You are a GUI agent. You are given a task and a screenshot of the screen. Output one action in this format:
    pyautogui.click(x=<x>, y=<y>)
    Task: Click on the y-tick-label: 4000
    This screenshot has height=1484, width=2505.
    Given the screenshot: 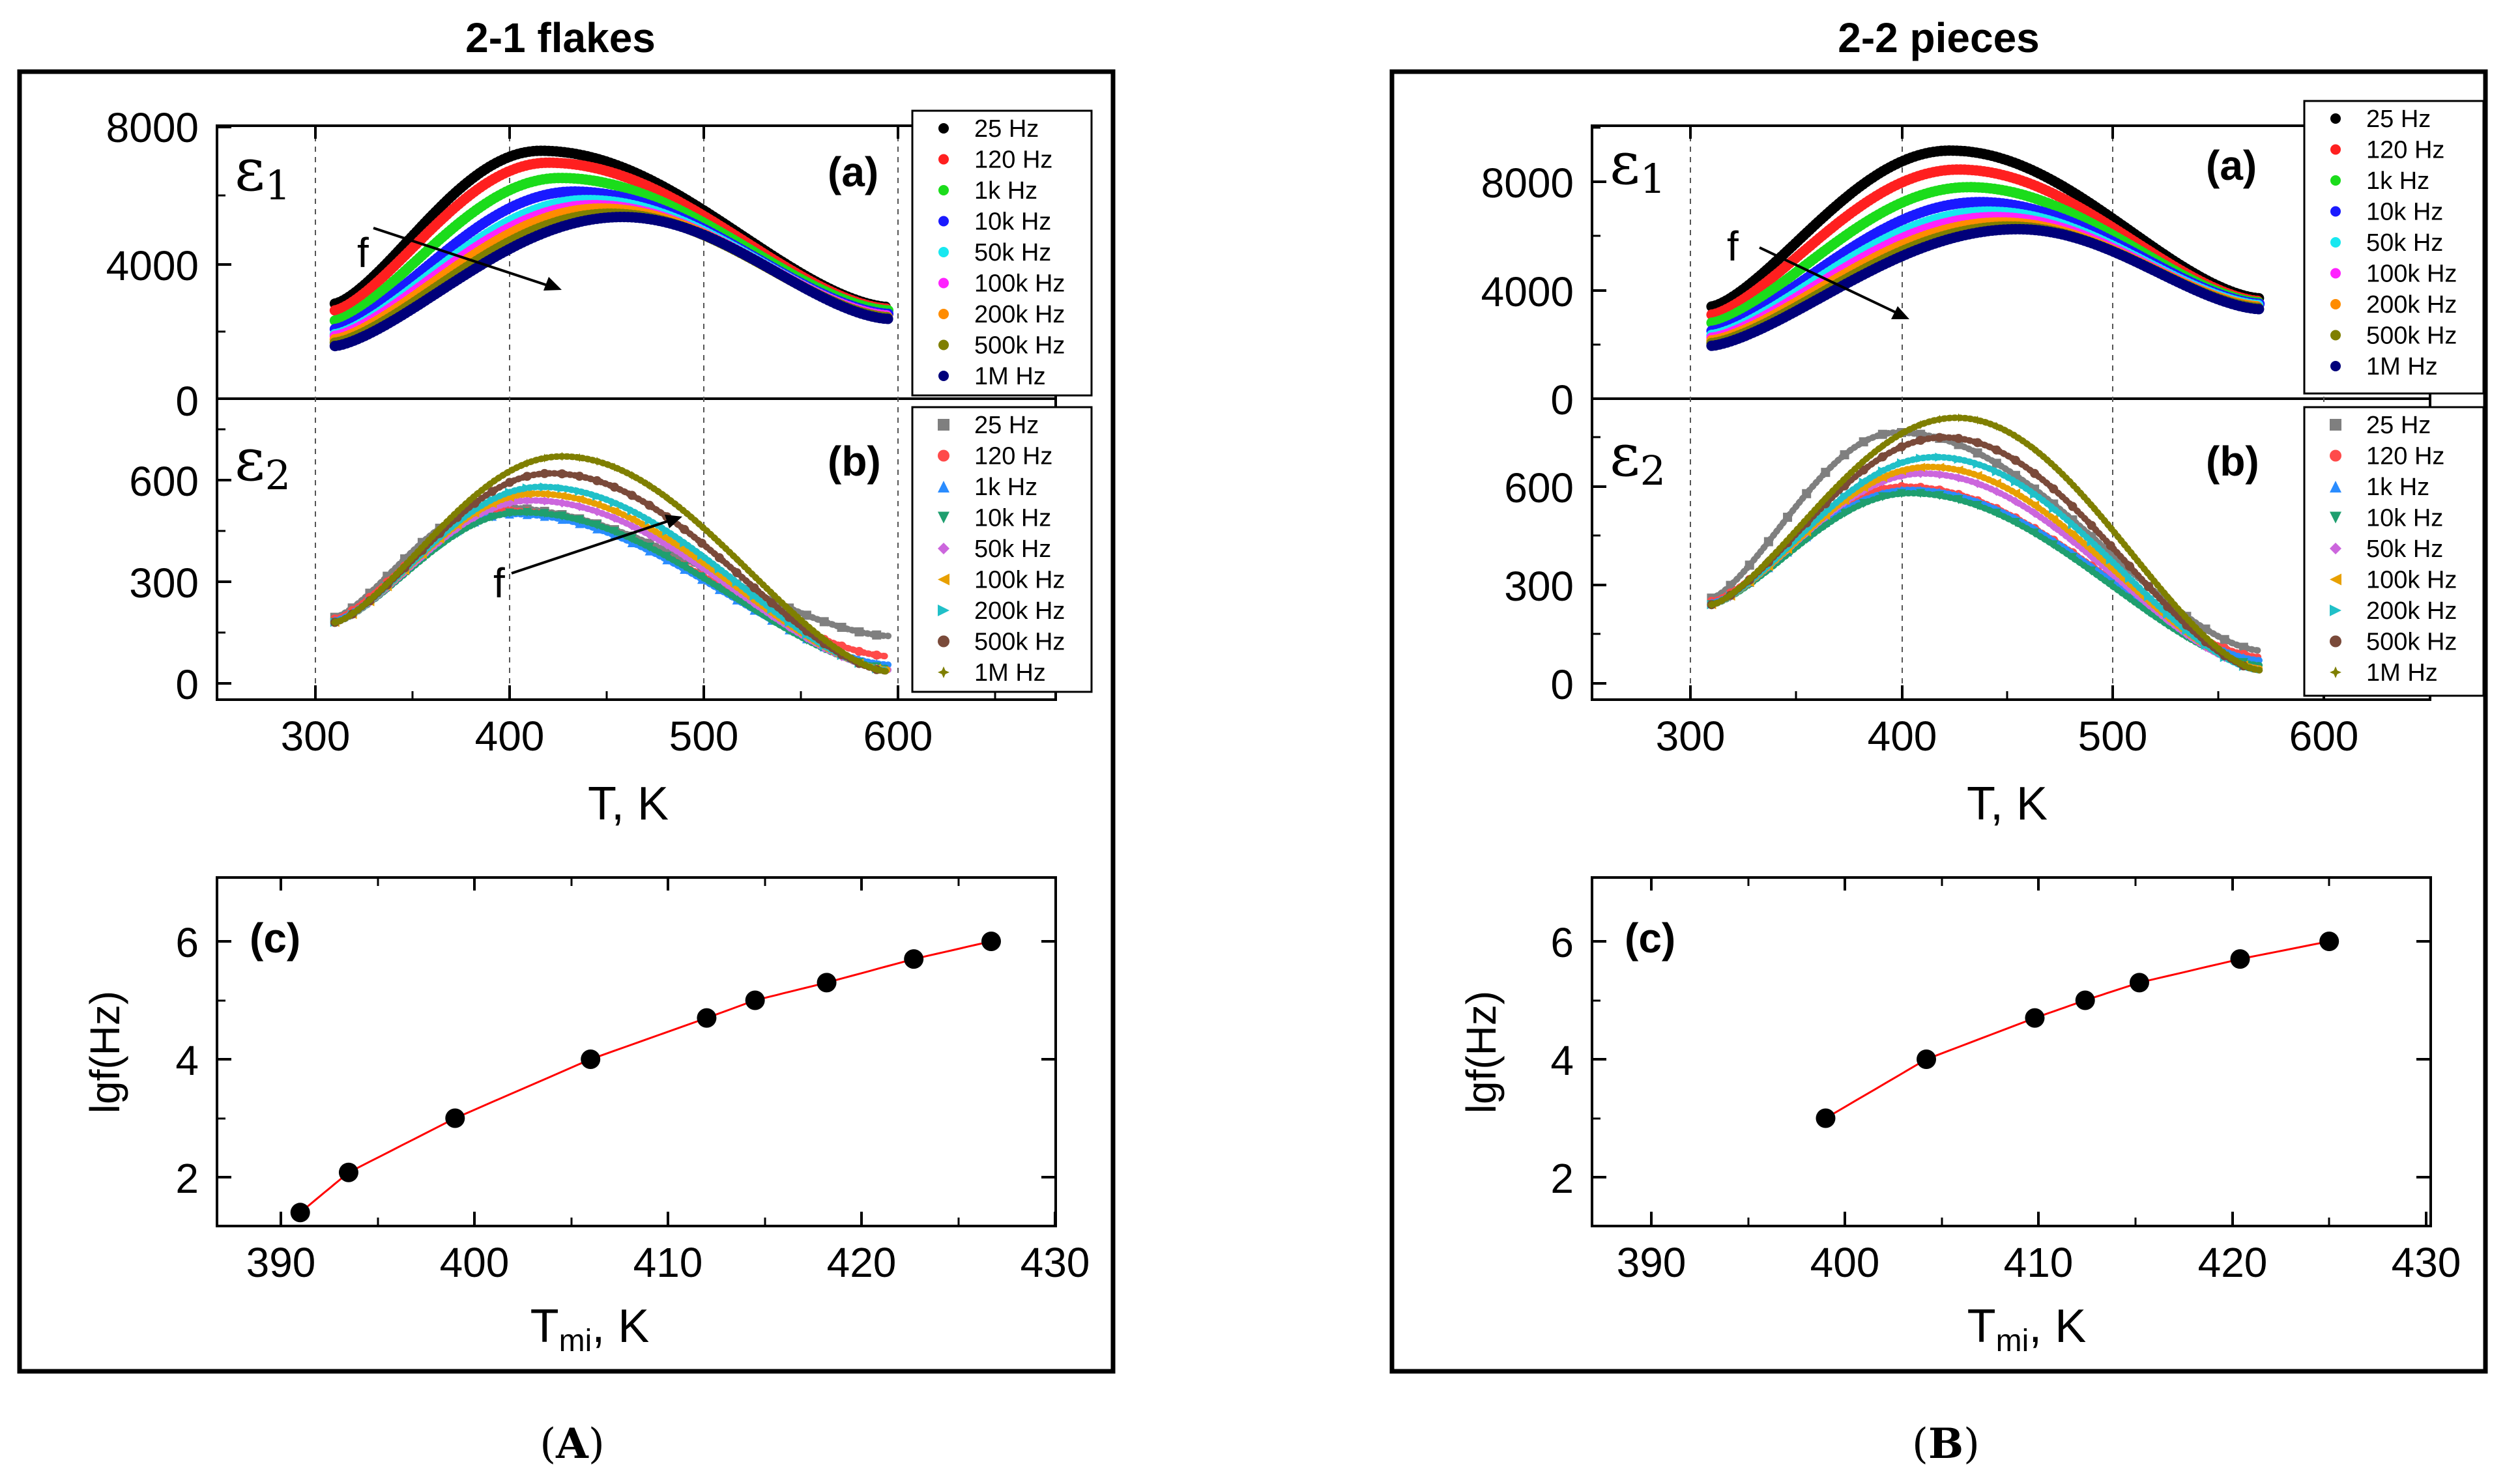 What is the action you would take?
    pyautogui.click(x=1527, y=292)
    